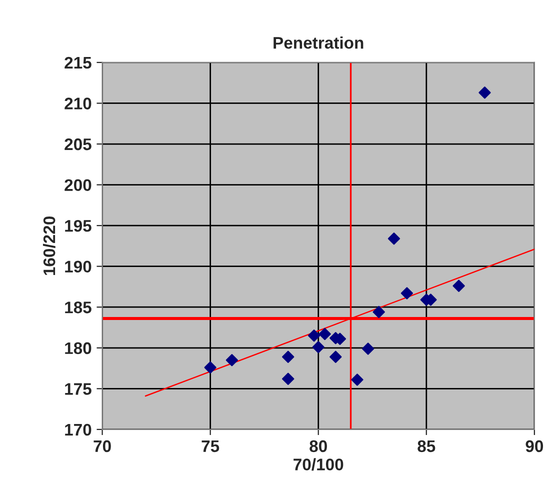 This screenshot has height=488, width=547. I want to click on x-axis-title: 70/100, so click(319, 464).